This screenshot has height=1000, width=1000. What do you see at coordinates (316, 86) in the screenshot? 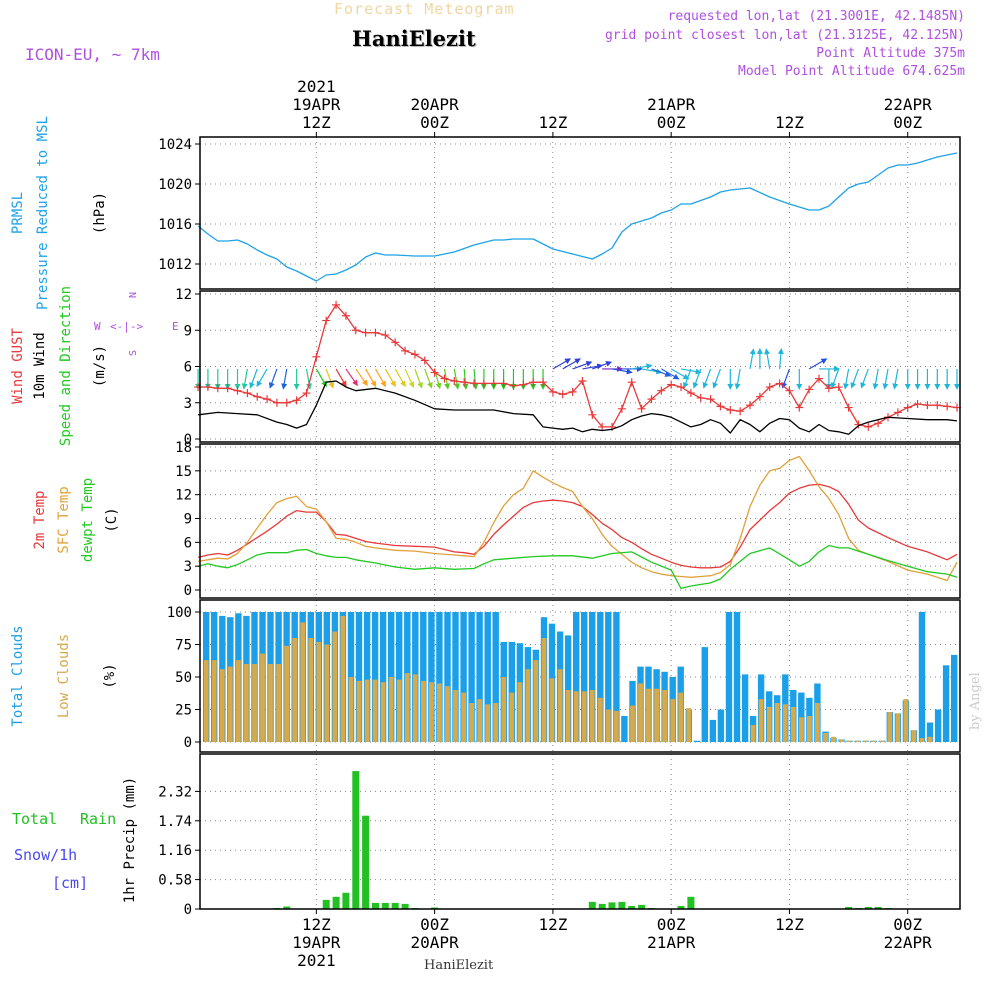
I see `top-year: 2021` at bounding box center [316, 86].